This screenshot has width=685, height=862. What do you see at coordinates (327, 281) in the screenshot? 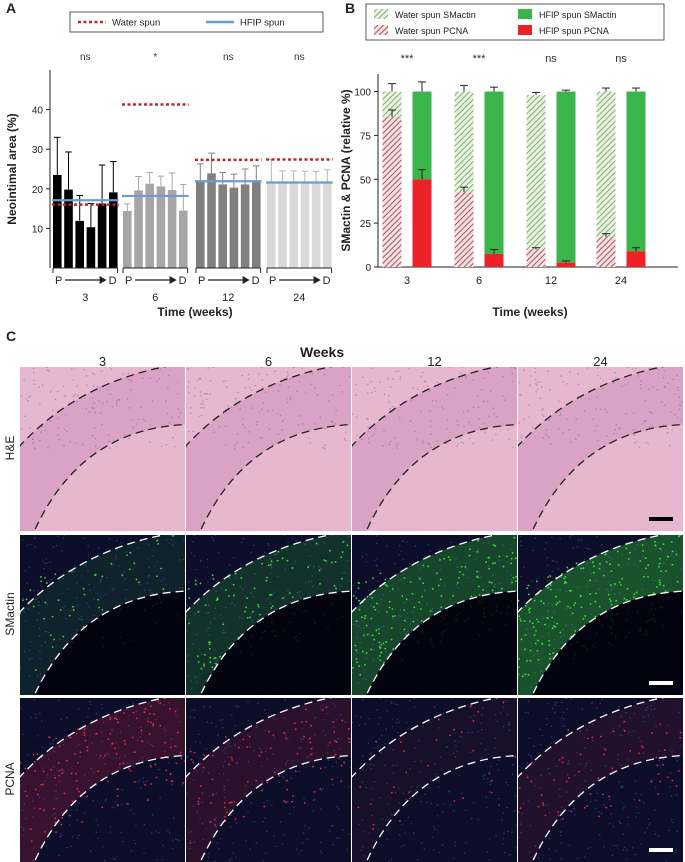
I see `position-d-label: D` at bounding box center [327, 281].